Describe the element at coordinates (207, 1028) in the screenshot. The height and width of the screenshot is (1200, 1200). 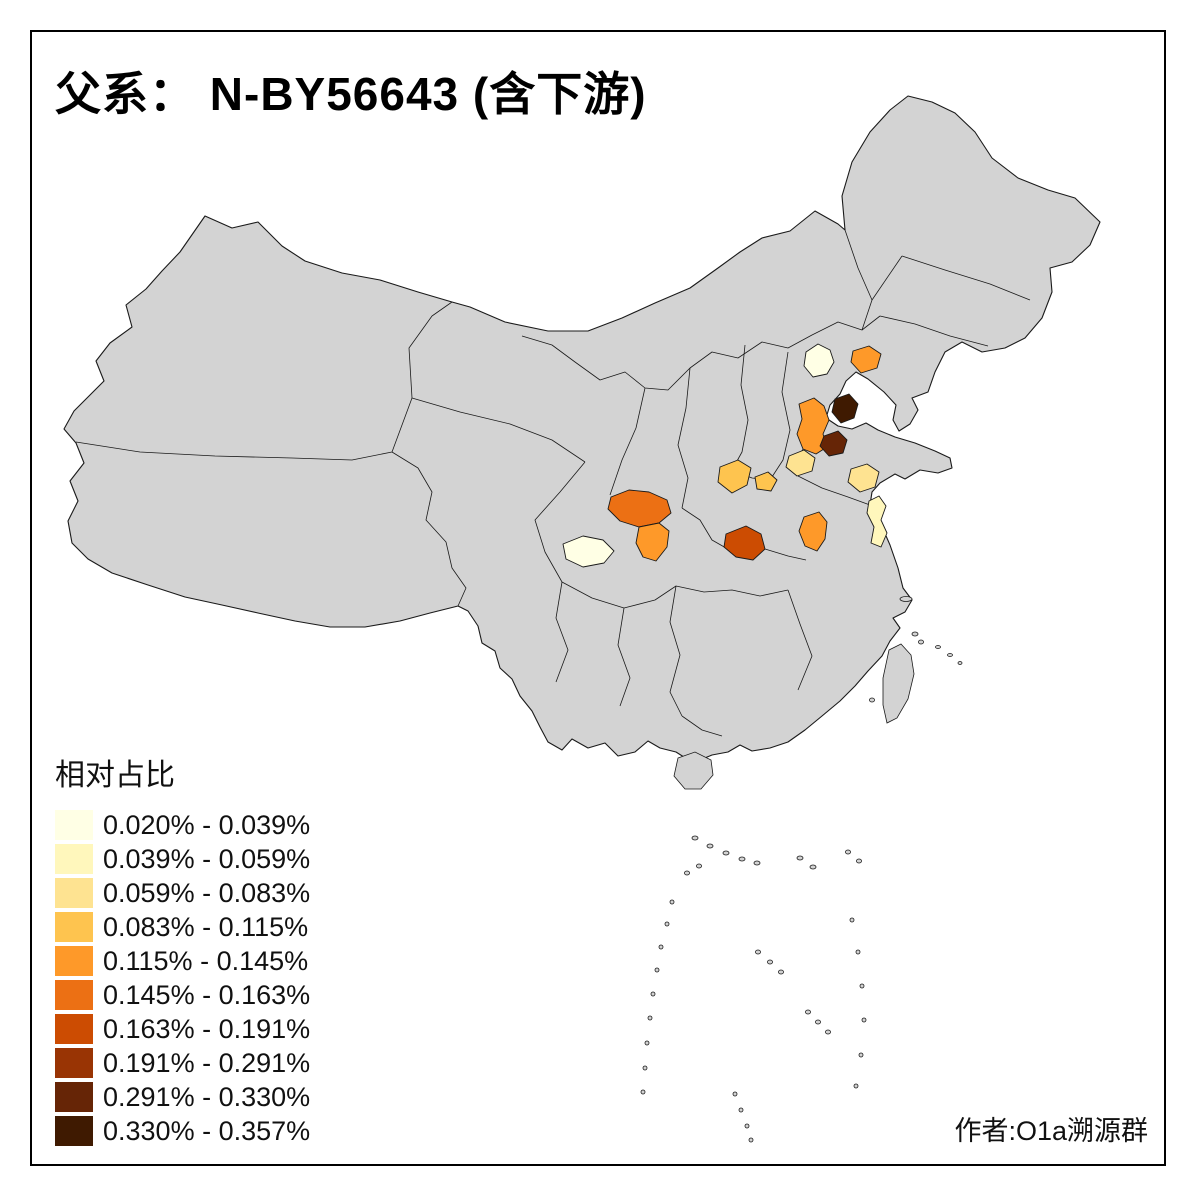
I see `legend-label: 0.163% - 0.191%` at that location.